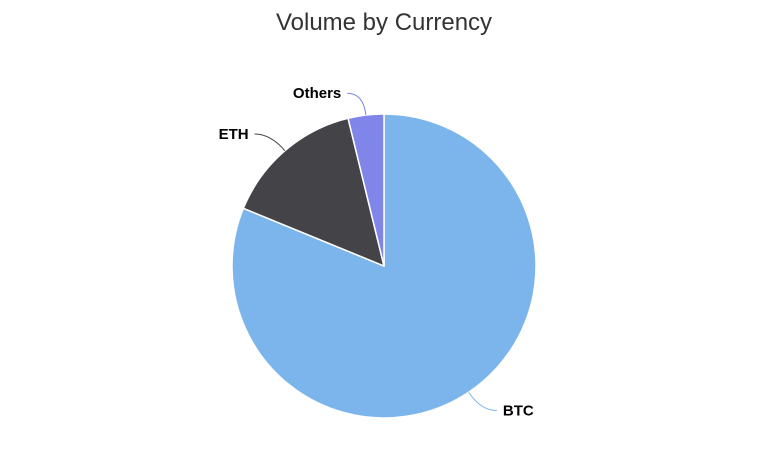  Describe the element at coordinates (366, 190) in the screenshot. I see `pie-slice-others` at that location.